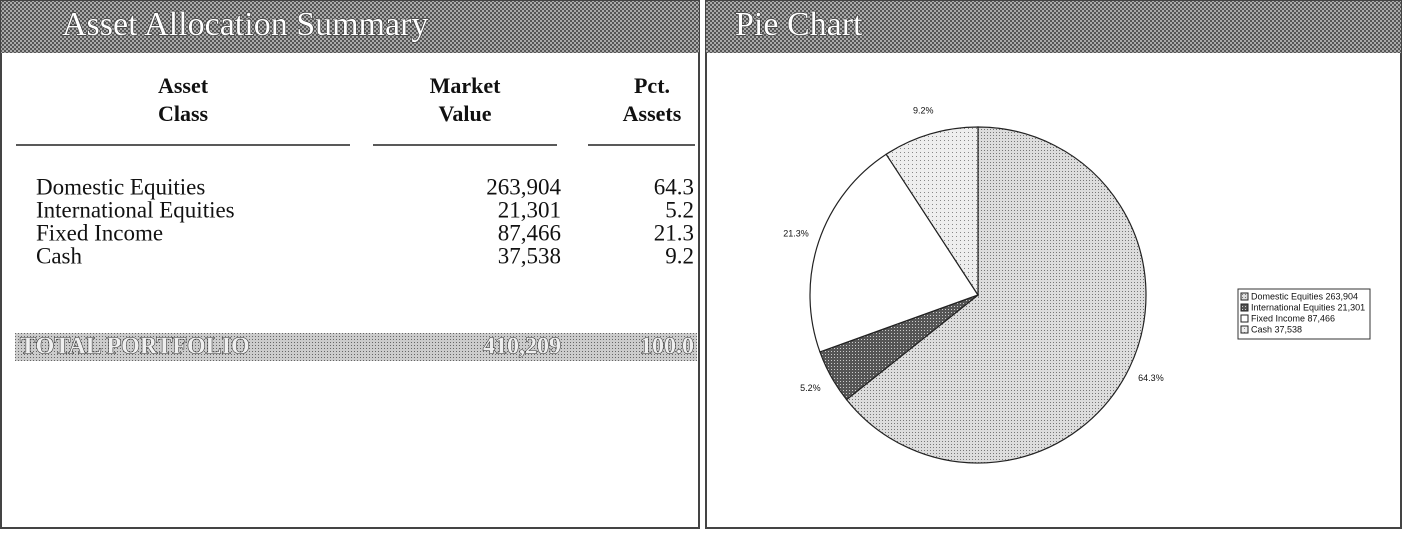  What do you see at coordinates (799, 24) in the screenshot?
I see `panel-title: Pie Chart` at bounding box center [799, 24].